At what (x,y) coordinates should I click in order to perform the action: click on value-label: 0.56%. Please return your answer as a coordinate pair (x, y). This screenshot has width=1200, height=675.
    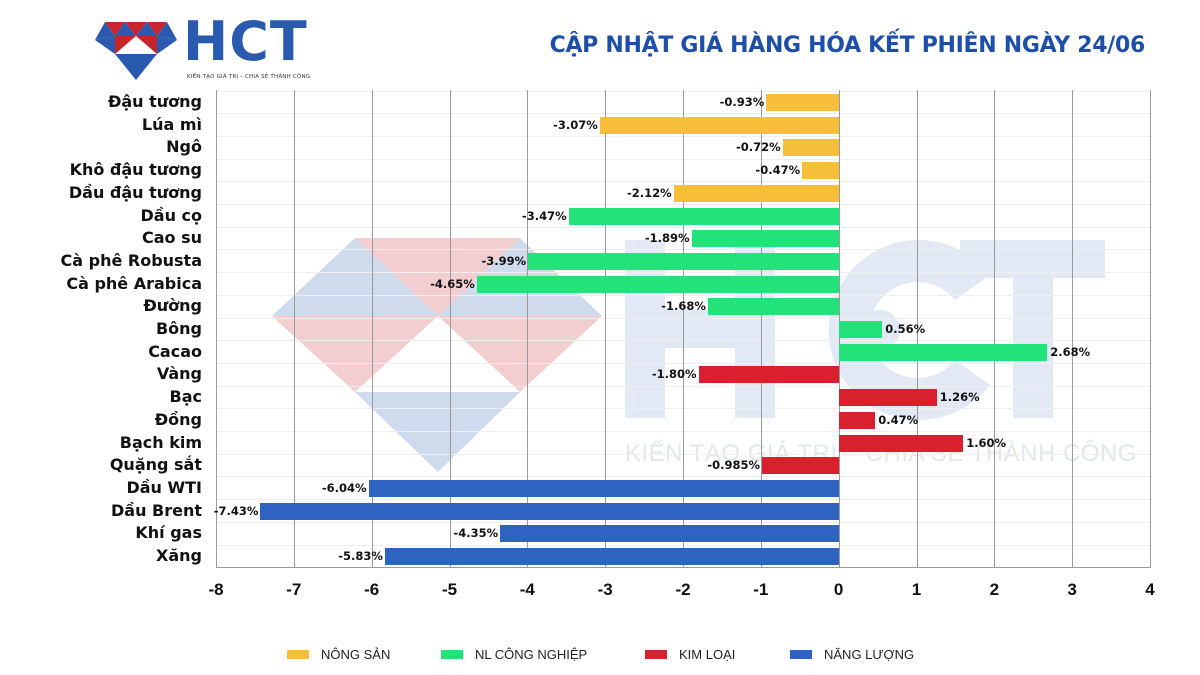
    Looking at the image, I should click on (905, 329).